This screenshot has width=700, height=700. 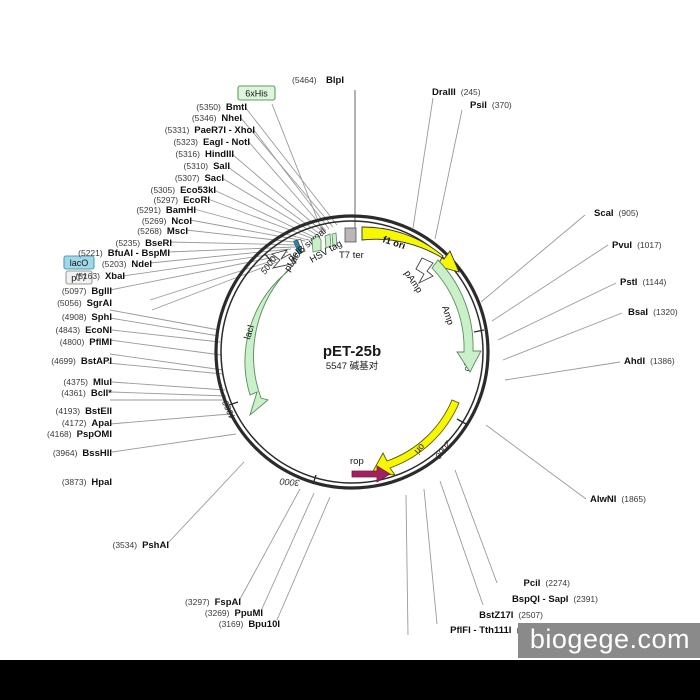 What do you see at coordinates (97, 453) in the screenshot?
I see `site-name: BssHII` at bounding box center [97, 453].